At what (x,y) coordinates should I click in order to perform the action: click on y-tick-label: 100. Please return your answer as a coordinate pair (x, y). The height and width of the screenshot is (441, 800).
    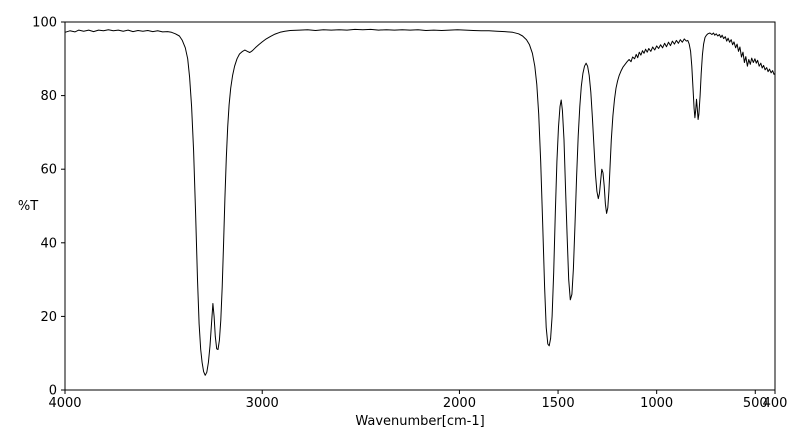
    Looking at the image, I should click on (44, 23).